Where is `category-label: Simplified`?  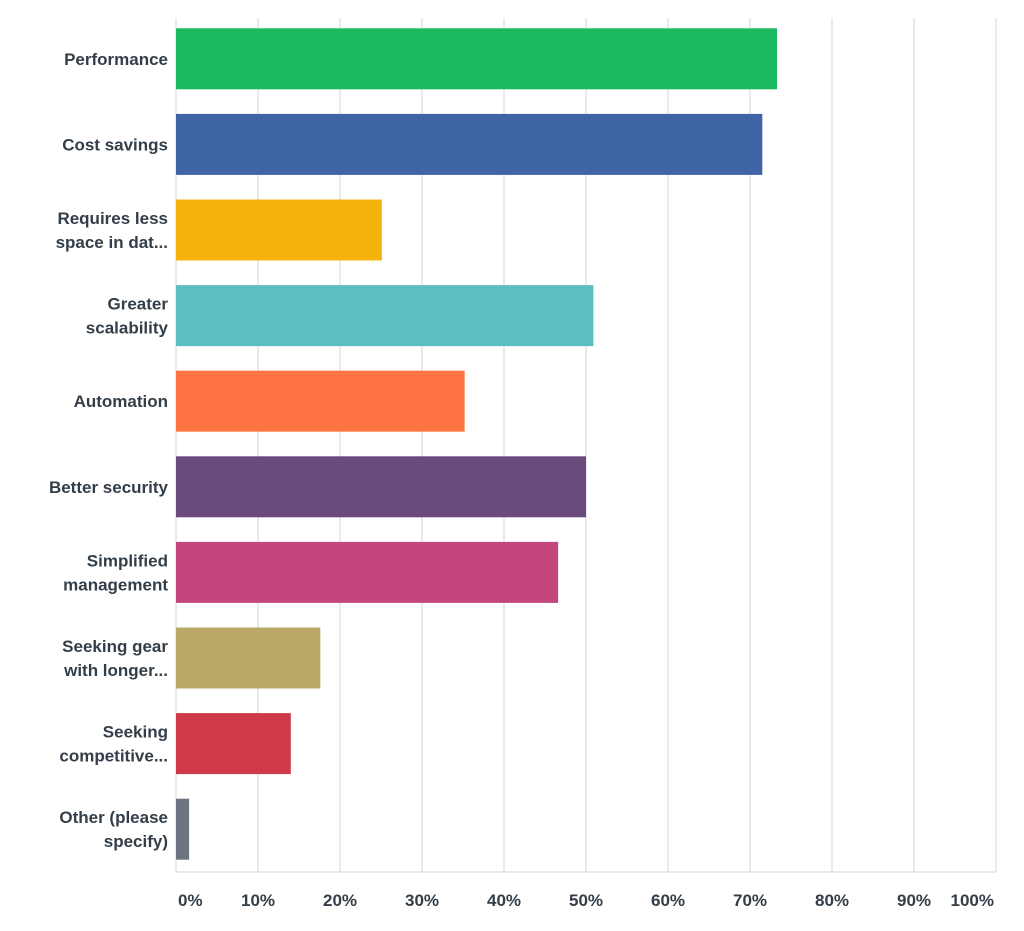
category-label: Simplified is located at coordinates (127, 560).